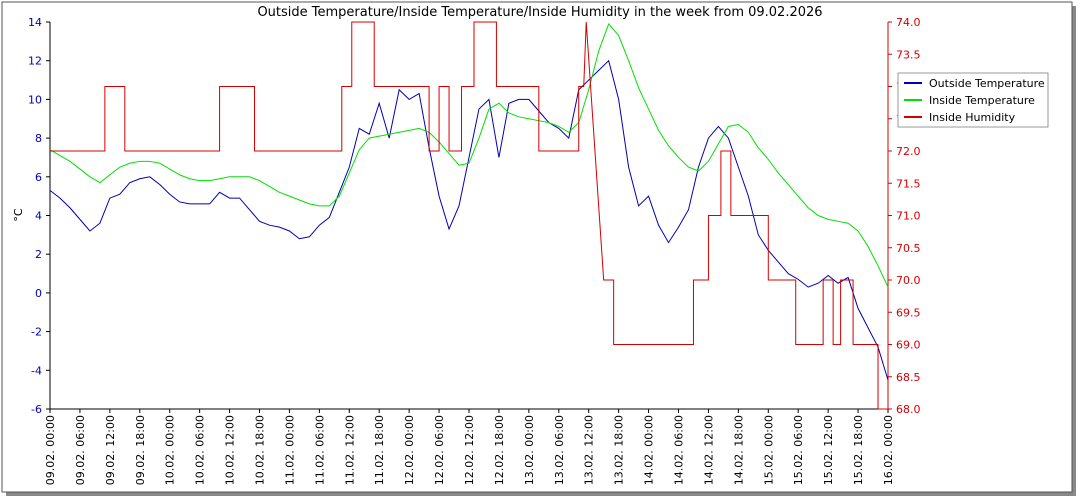 This screenshot has width=1080, height=500. I want to click on y2-tick-label: 68.5, so click(908, 377).